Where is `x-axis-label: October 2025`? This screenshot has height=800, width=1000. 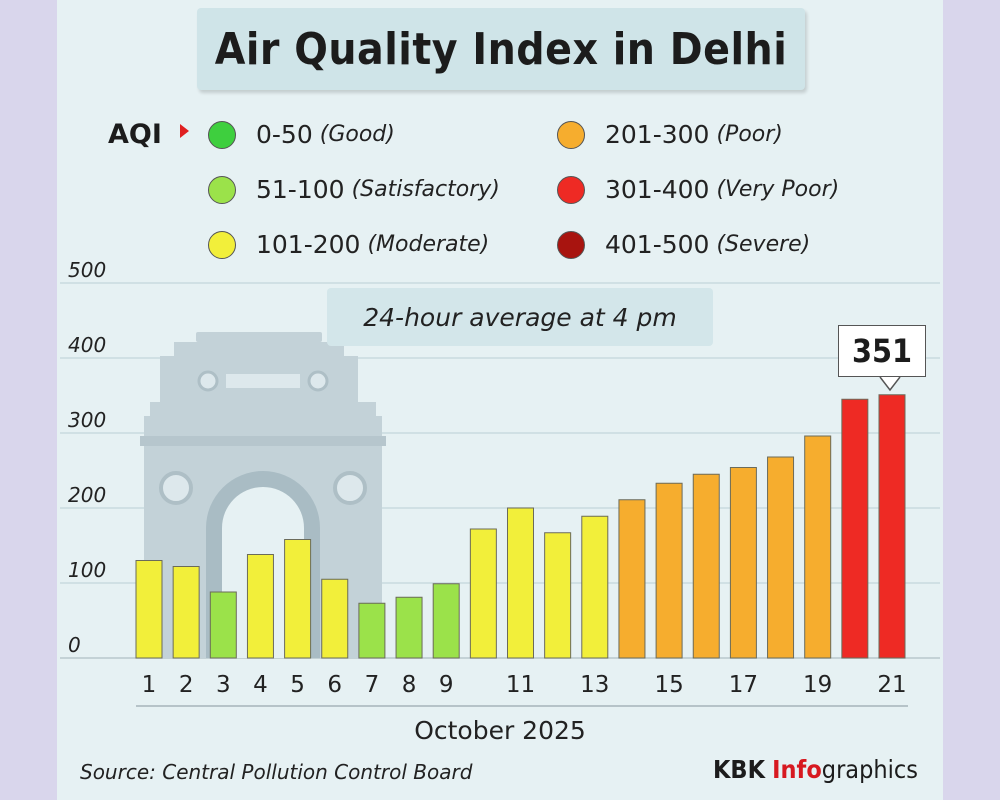
x-axis-label: October 2025 is located at coordinates (500, 730).